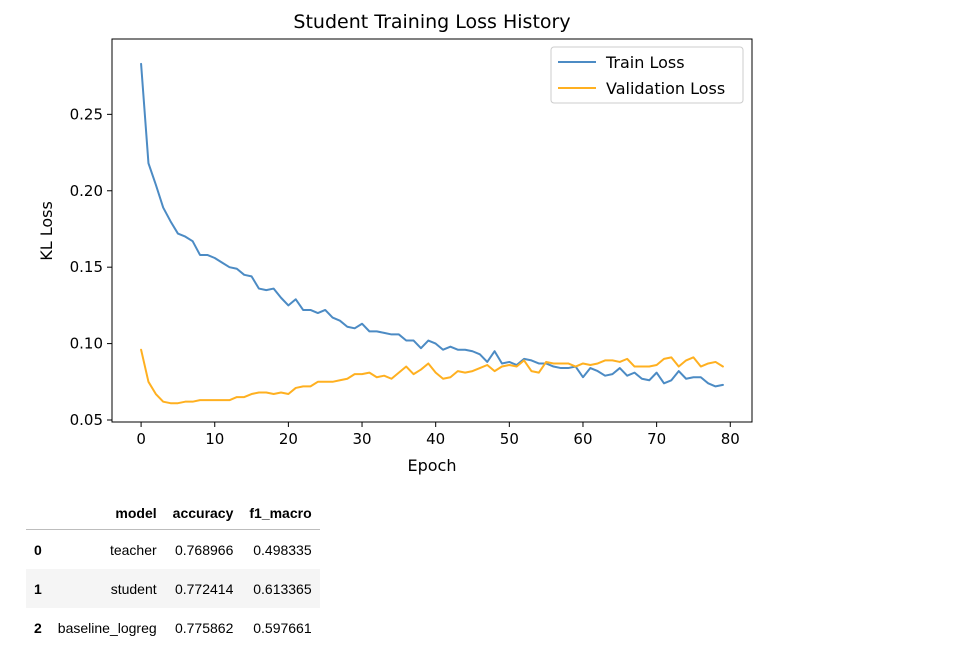 The height and width of the screenshot is (649, 967). What do you see at coordinates (214, 439) in the screenshot?
I see `x-tick-label: 10` at bounding box center [214, 439].